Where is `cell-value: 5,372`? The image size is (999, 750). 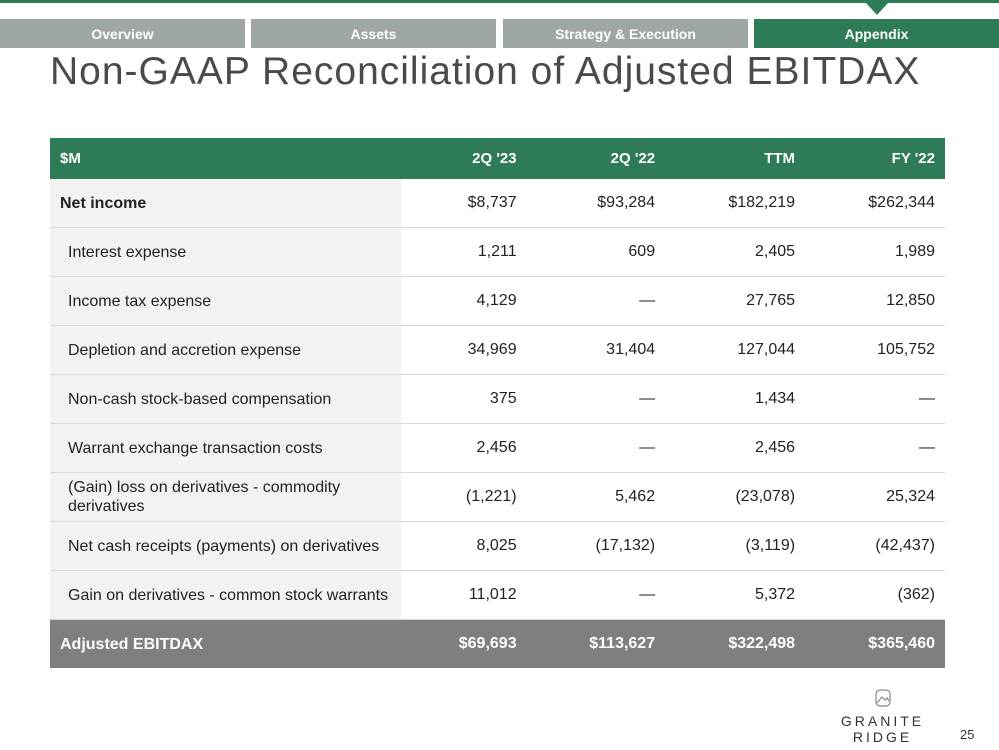 cell-value: 5,372 is located at coordinates (735, 595).